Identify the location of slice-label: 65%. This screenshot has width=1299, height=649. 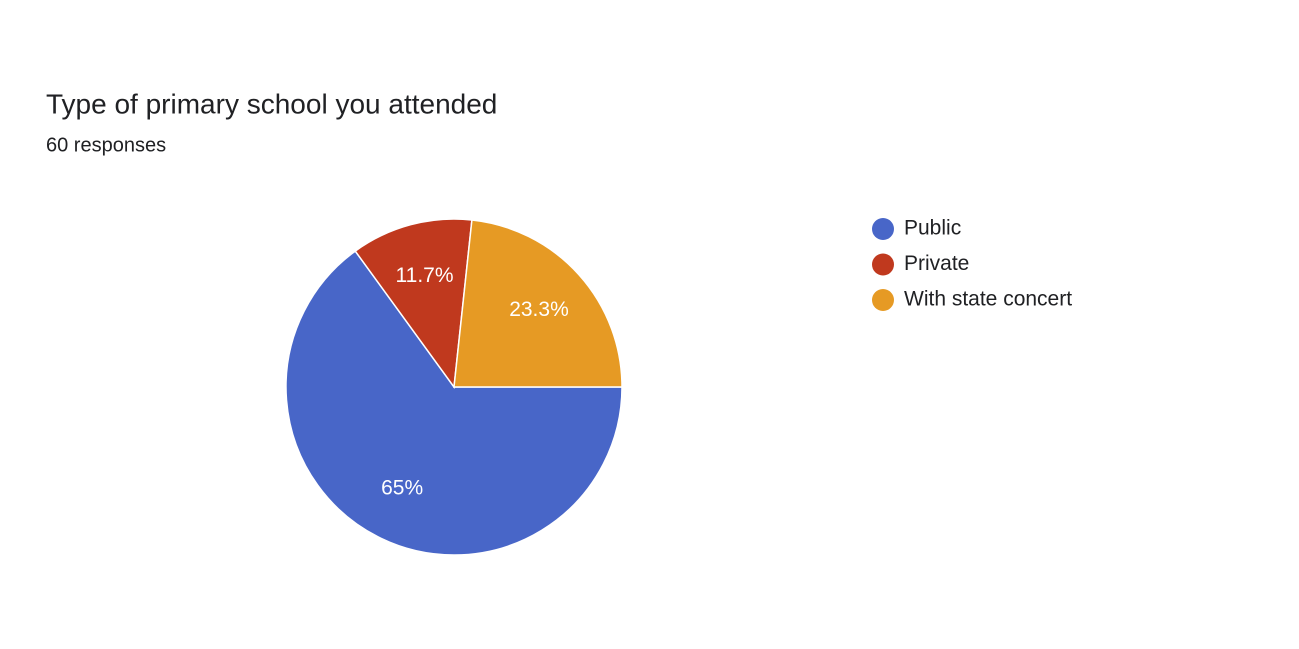
(402, 487).